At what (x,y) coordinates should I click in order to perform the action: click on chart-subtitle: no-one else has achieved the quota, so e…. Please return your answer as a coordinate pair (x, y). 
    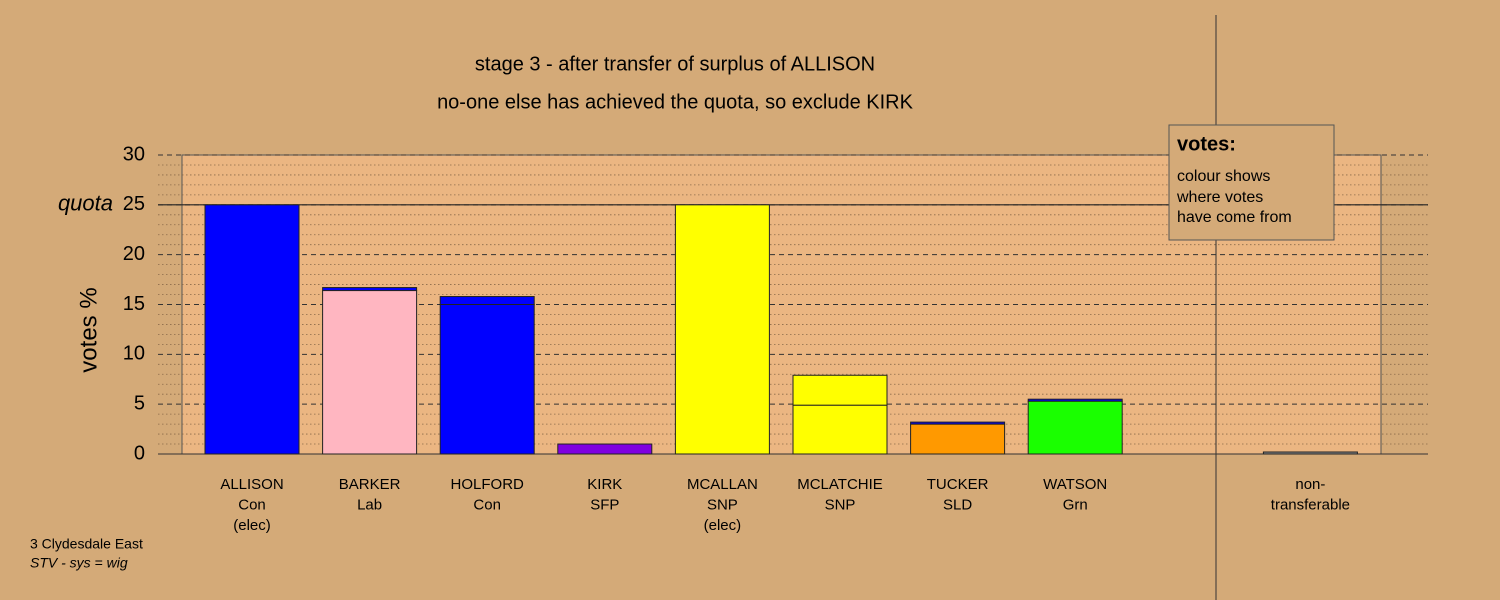
    Looking at the image, I should click on (675, 102).